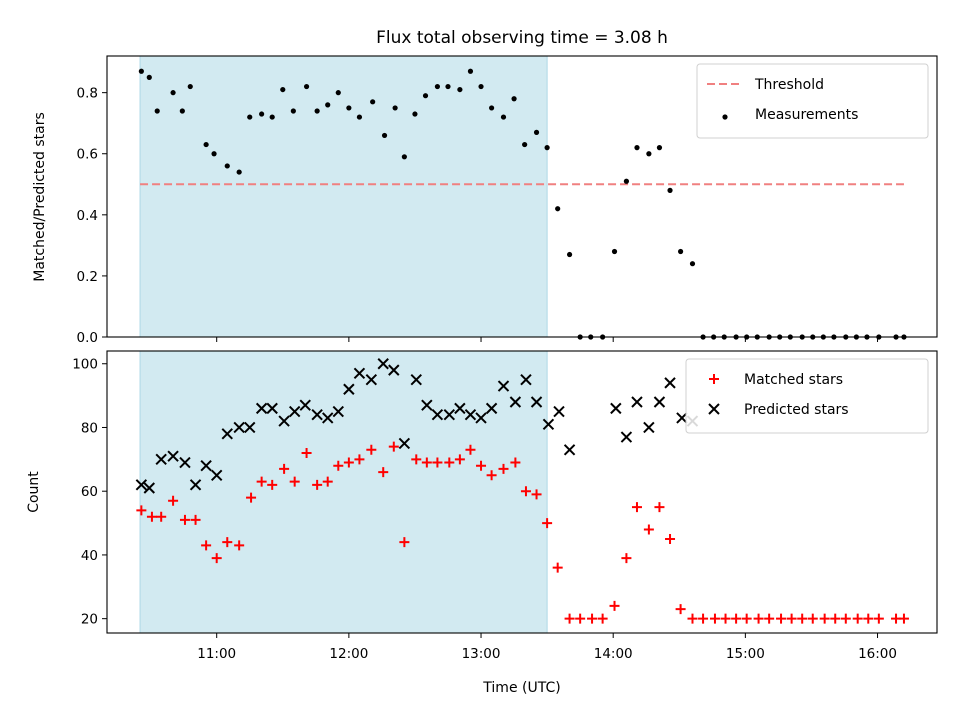  I want to click on legend-item: Measurements, so click(790, 115).